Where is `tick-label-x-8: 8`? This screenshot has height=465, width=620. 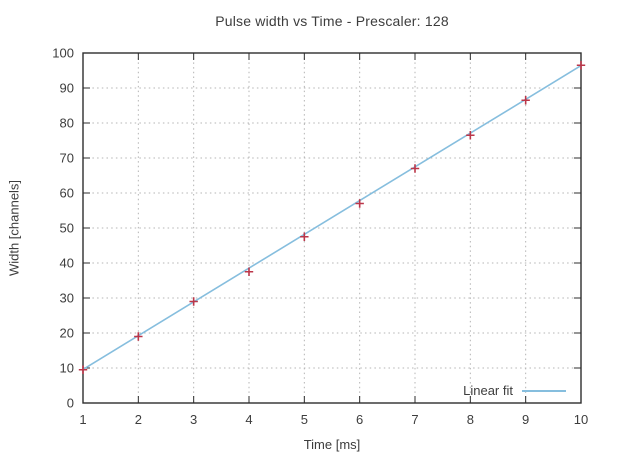 tick-label-x-8: 8 is located at coordinates (470, 419).